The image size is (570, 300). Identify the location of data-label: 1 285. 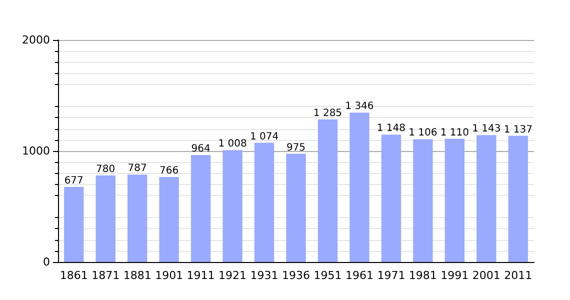
(327, 113).